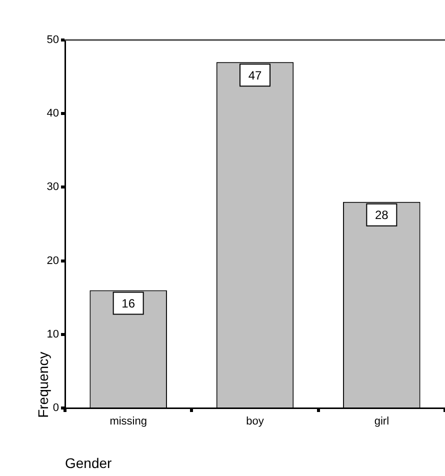 The height and width of the screenshot is (476, 445). I want to click on x-axis-title: Gender, so click(88, 463).